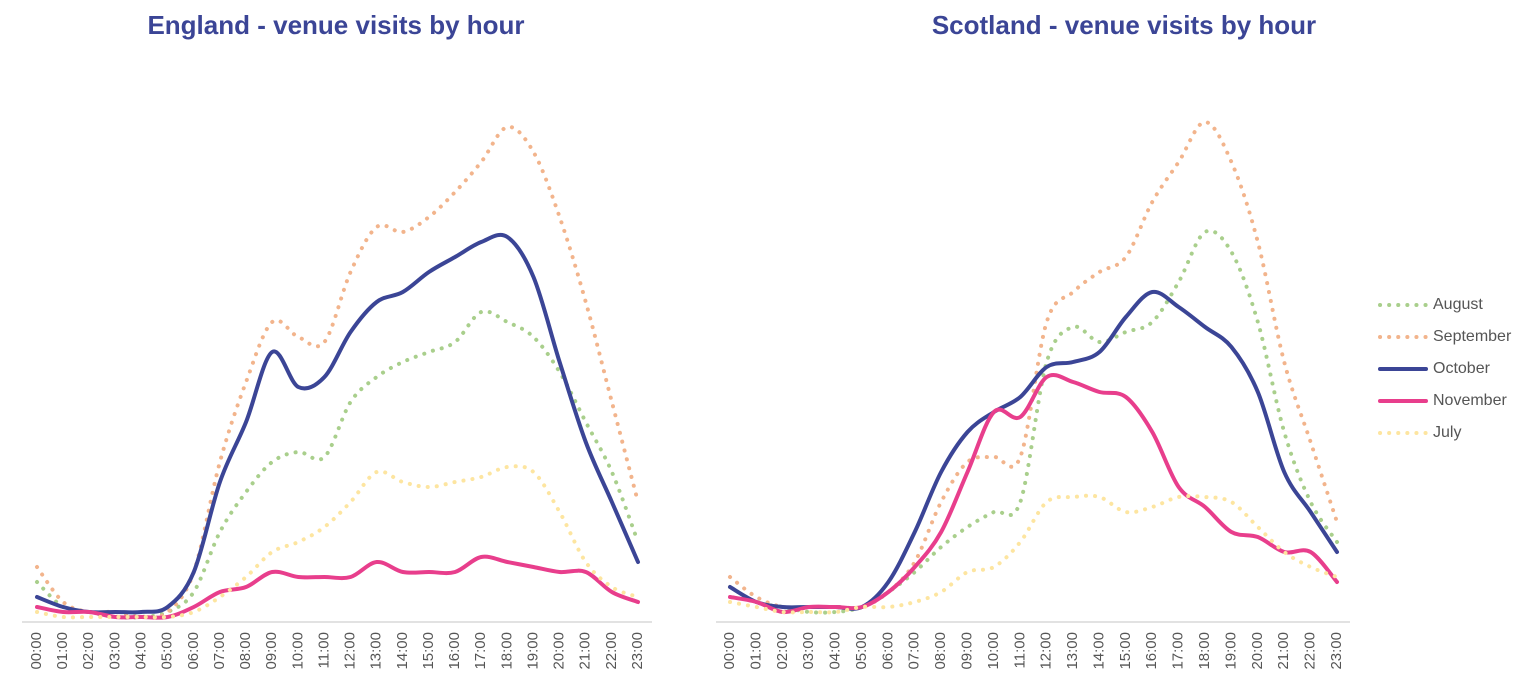 The width and height of the screenshot is (1536, 695). I want to click on chart-title: Scotland - venue visits by hour, so click(1124, 25).